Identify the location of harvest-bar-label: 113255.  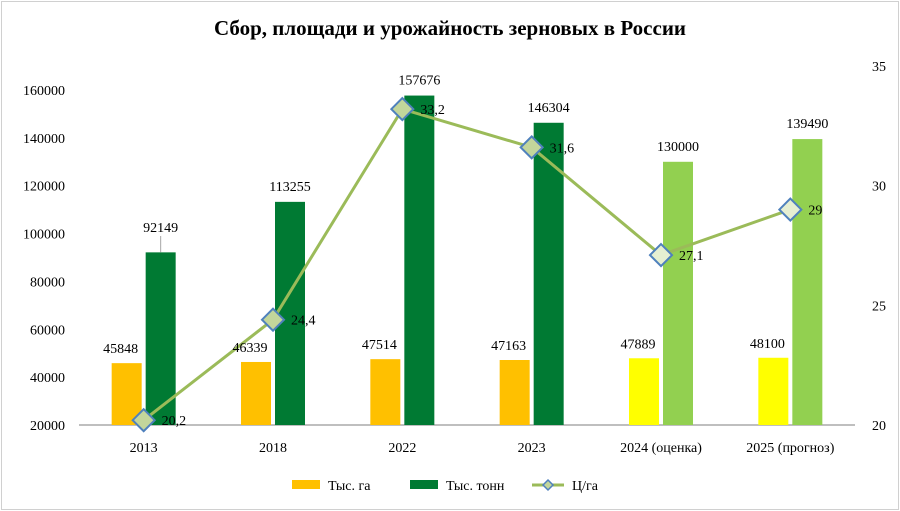
(289, 187).